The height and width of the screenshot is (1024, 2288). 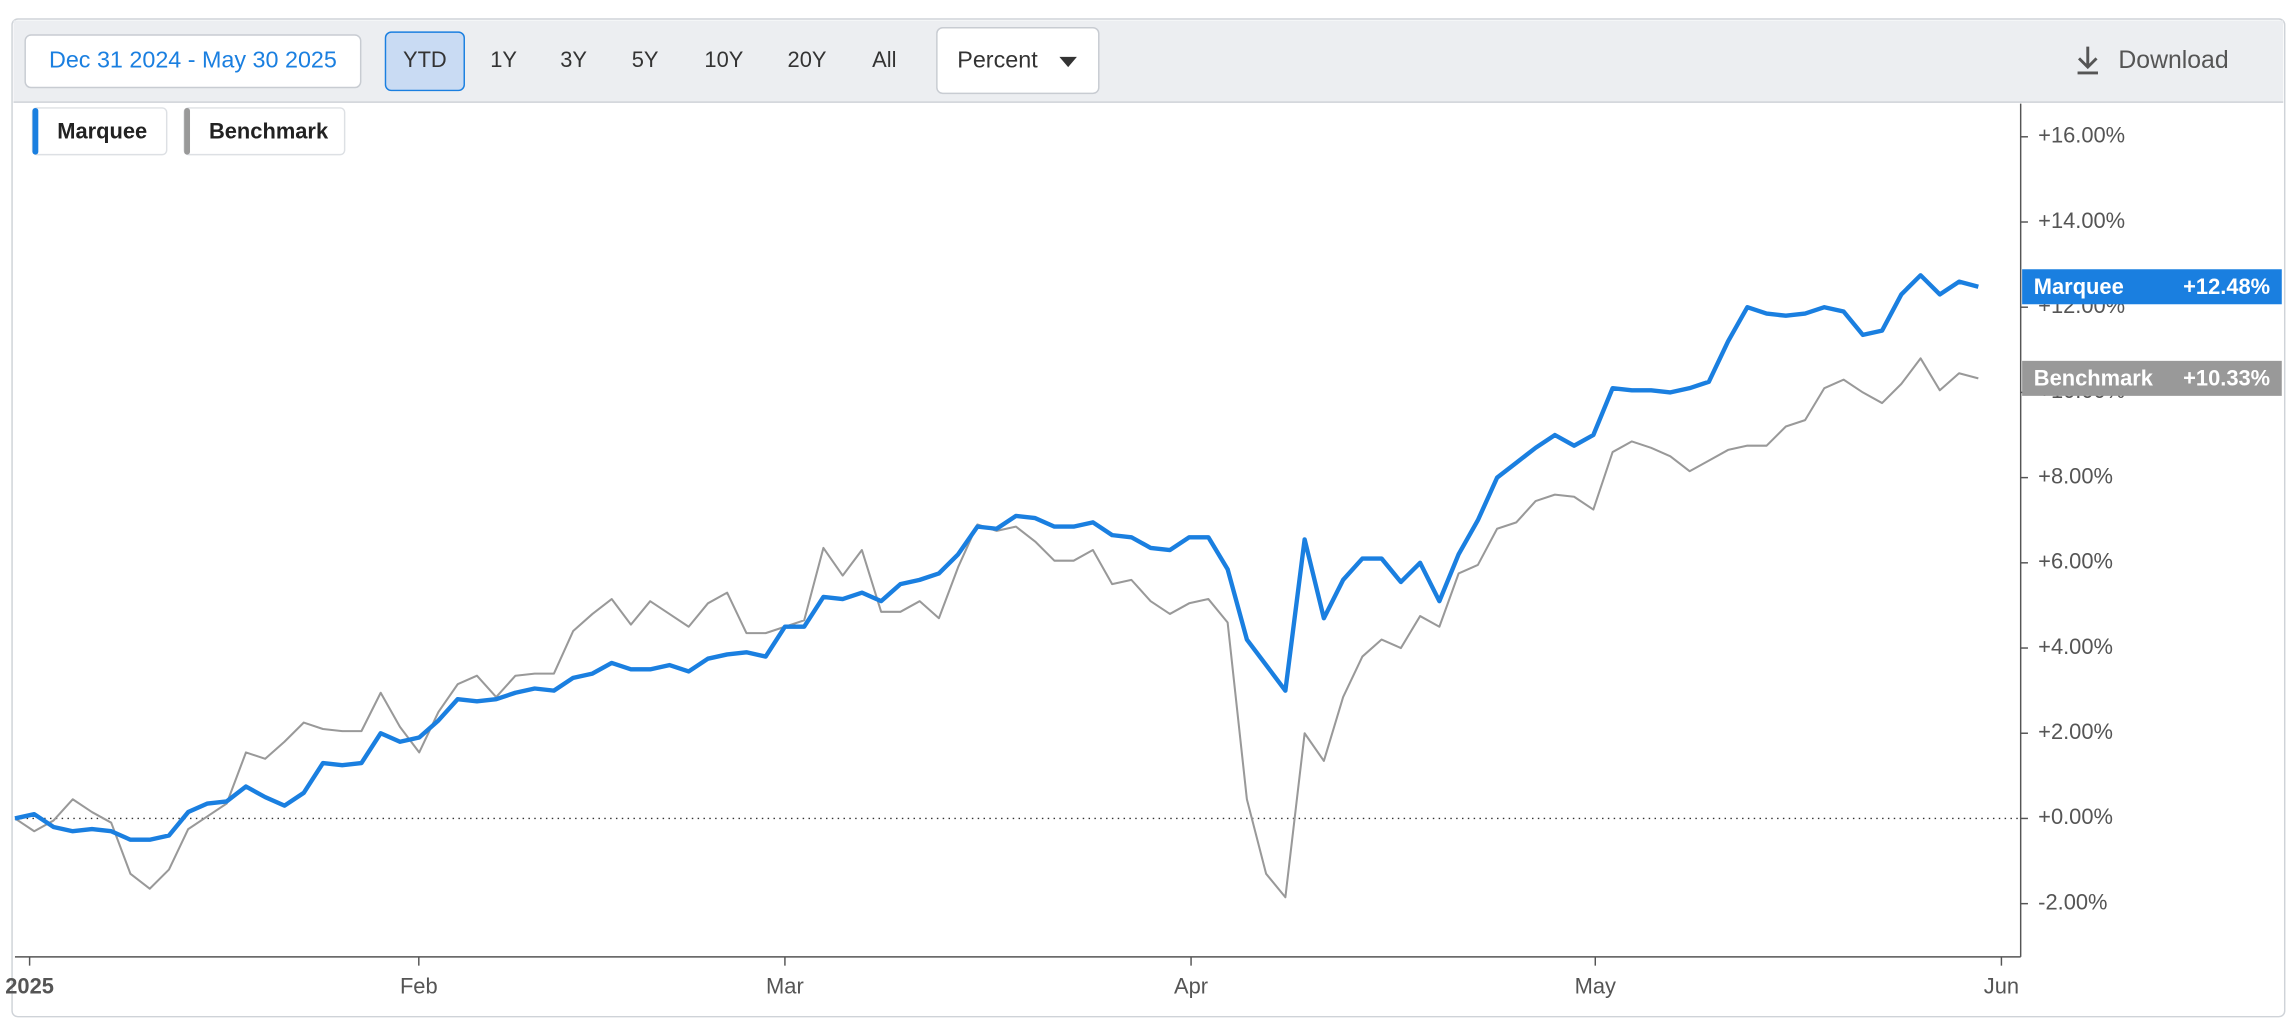 What do you see at coordinates (2075, 646) in the screenshot?
I see `y-tick-label: +4.00%` at bounding box center [2075, 646].